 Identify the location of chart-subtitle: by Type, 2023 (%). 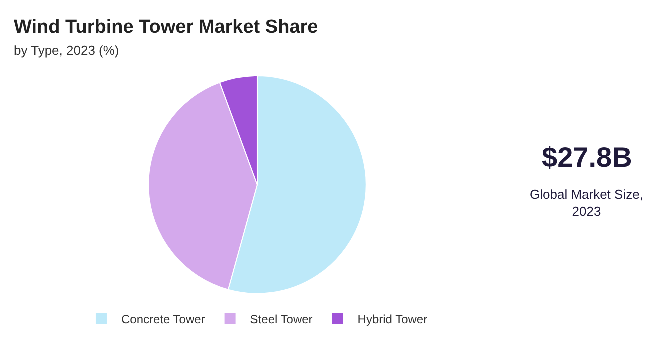
(67, 50).